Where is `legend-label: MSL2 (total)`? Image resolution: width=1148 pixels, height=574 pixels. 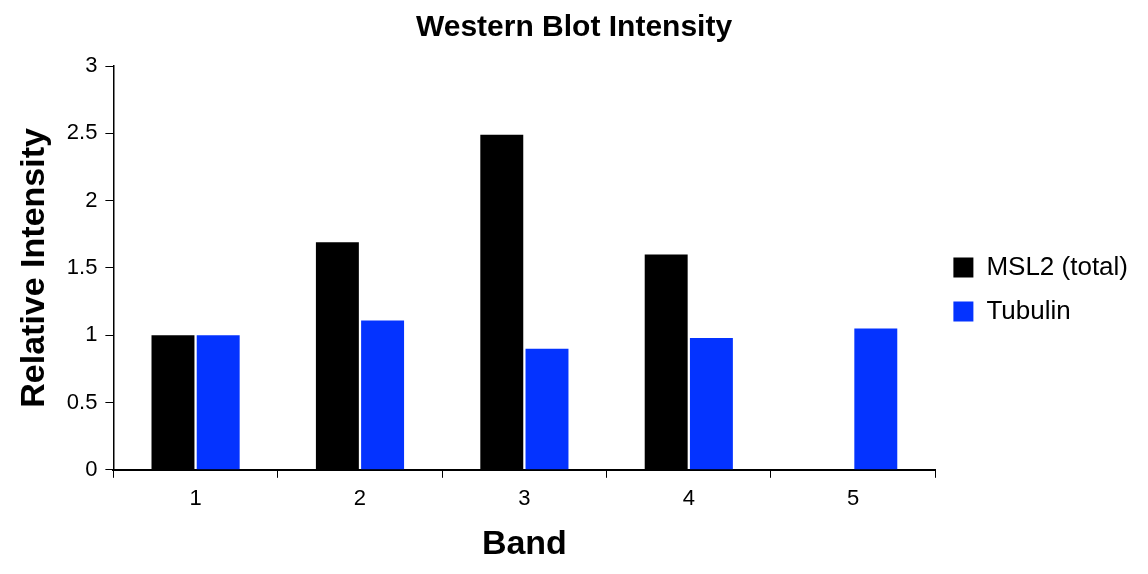 legend-label: MSL2 (total) is located at coordinates (1057, 265).